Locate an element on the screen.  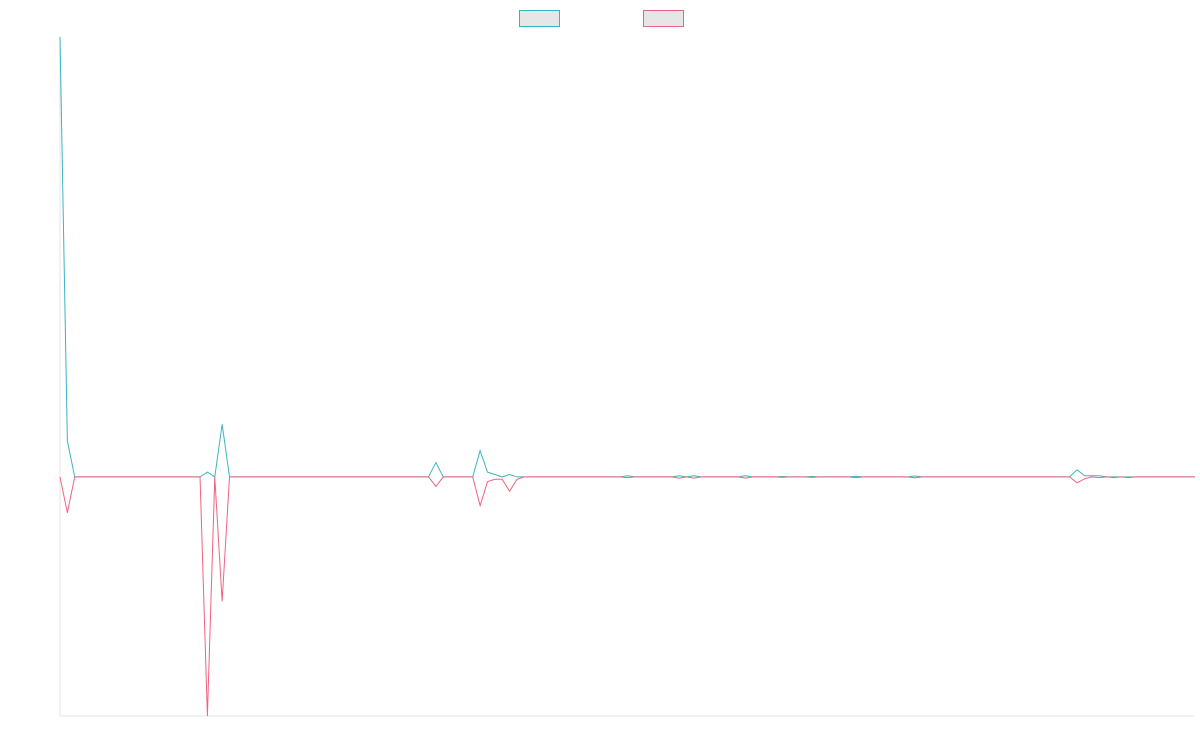
chart-legend is located at coordinates (601, 18).